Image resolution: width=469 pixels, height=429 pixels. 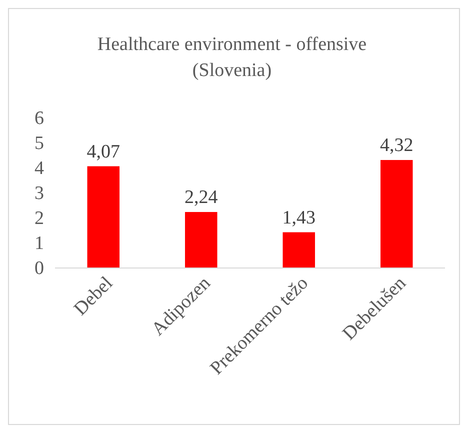 I want to click on y-tick-label: 4, so click(x=39, y=169).